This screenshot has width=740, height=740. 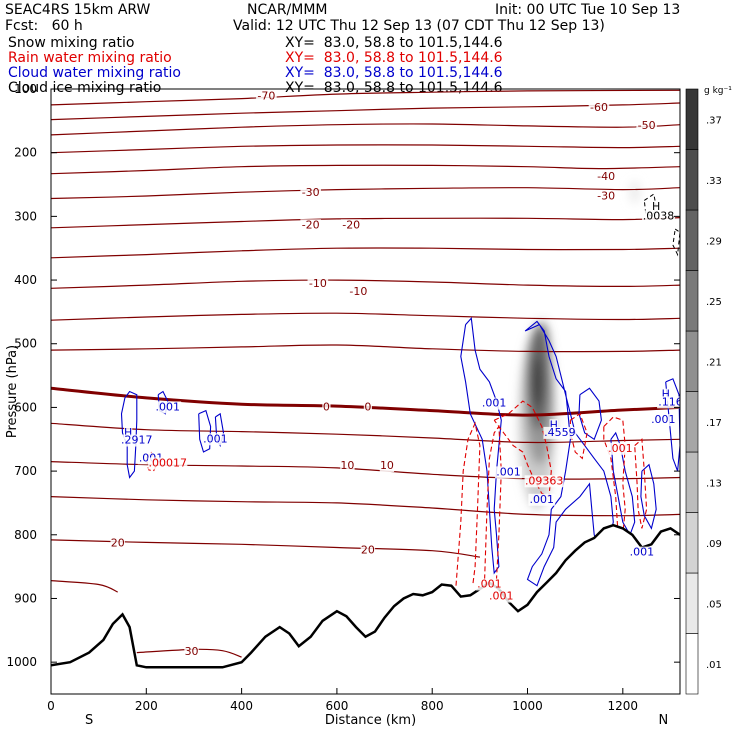 What do you see at coordinates (666, 394) in the screenshot?
I see `contour-label-32: H` at bounding box center [666, 394].